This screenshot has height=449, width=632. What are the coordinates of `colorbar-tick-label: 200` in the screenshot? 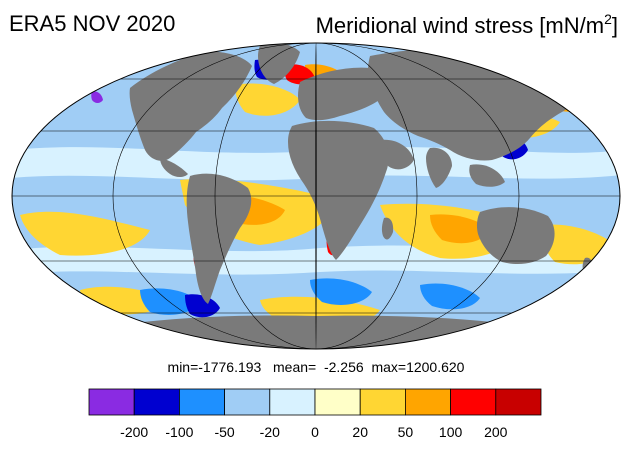 It's located at (496, 432).